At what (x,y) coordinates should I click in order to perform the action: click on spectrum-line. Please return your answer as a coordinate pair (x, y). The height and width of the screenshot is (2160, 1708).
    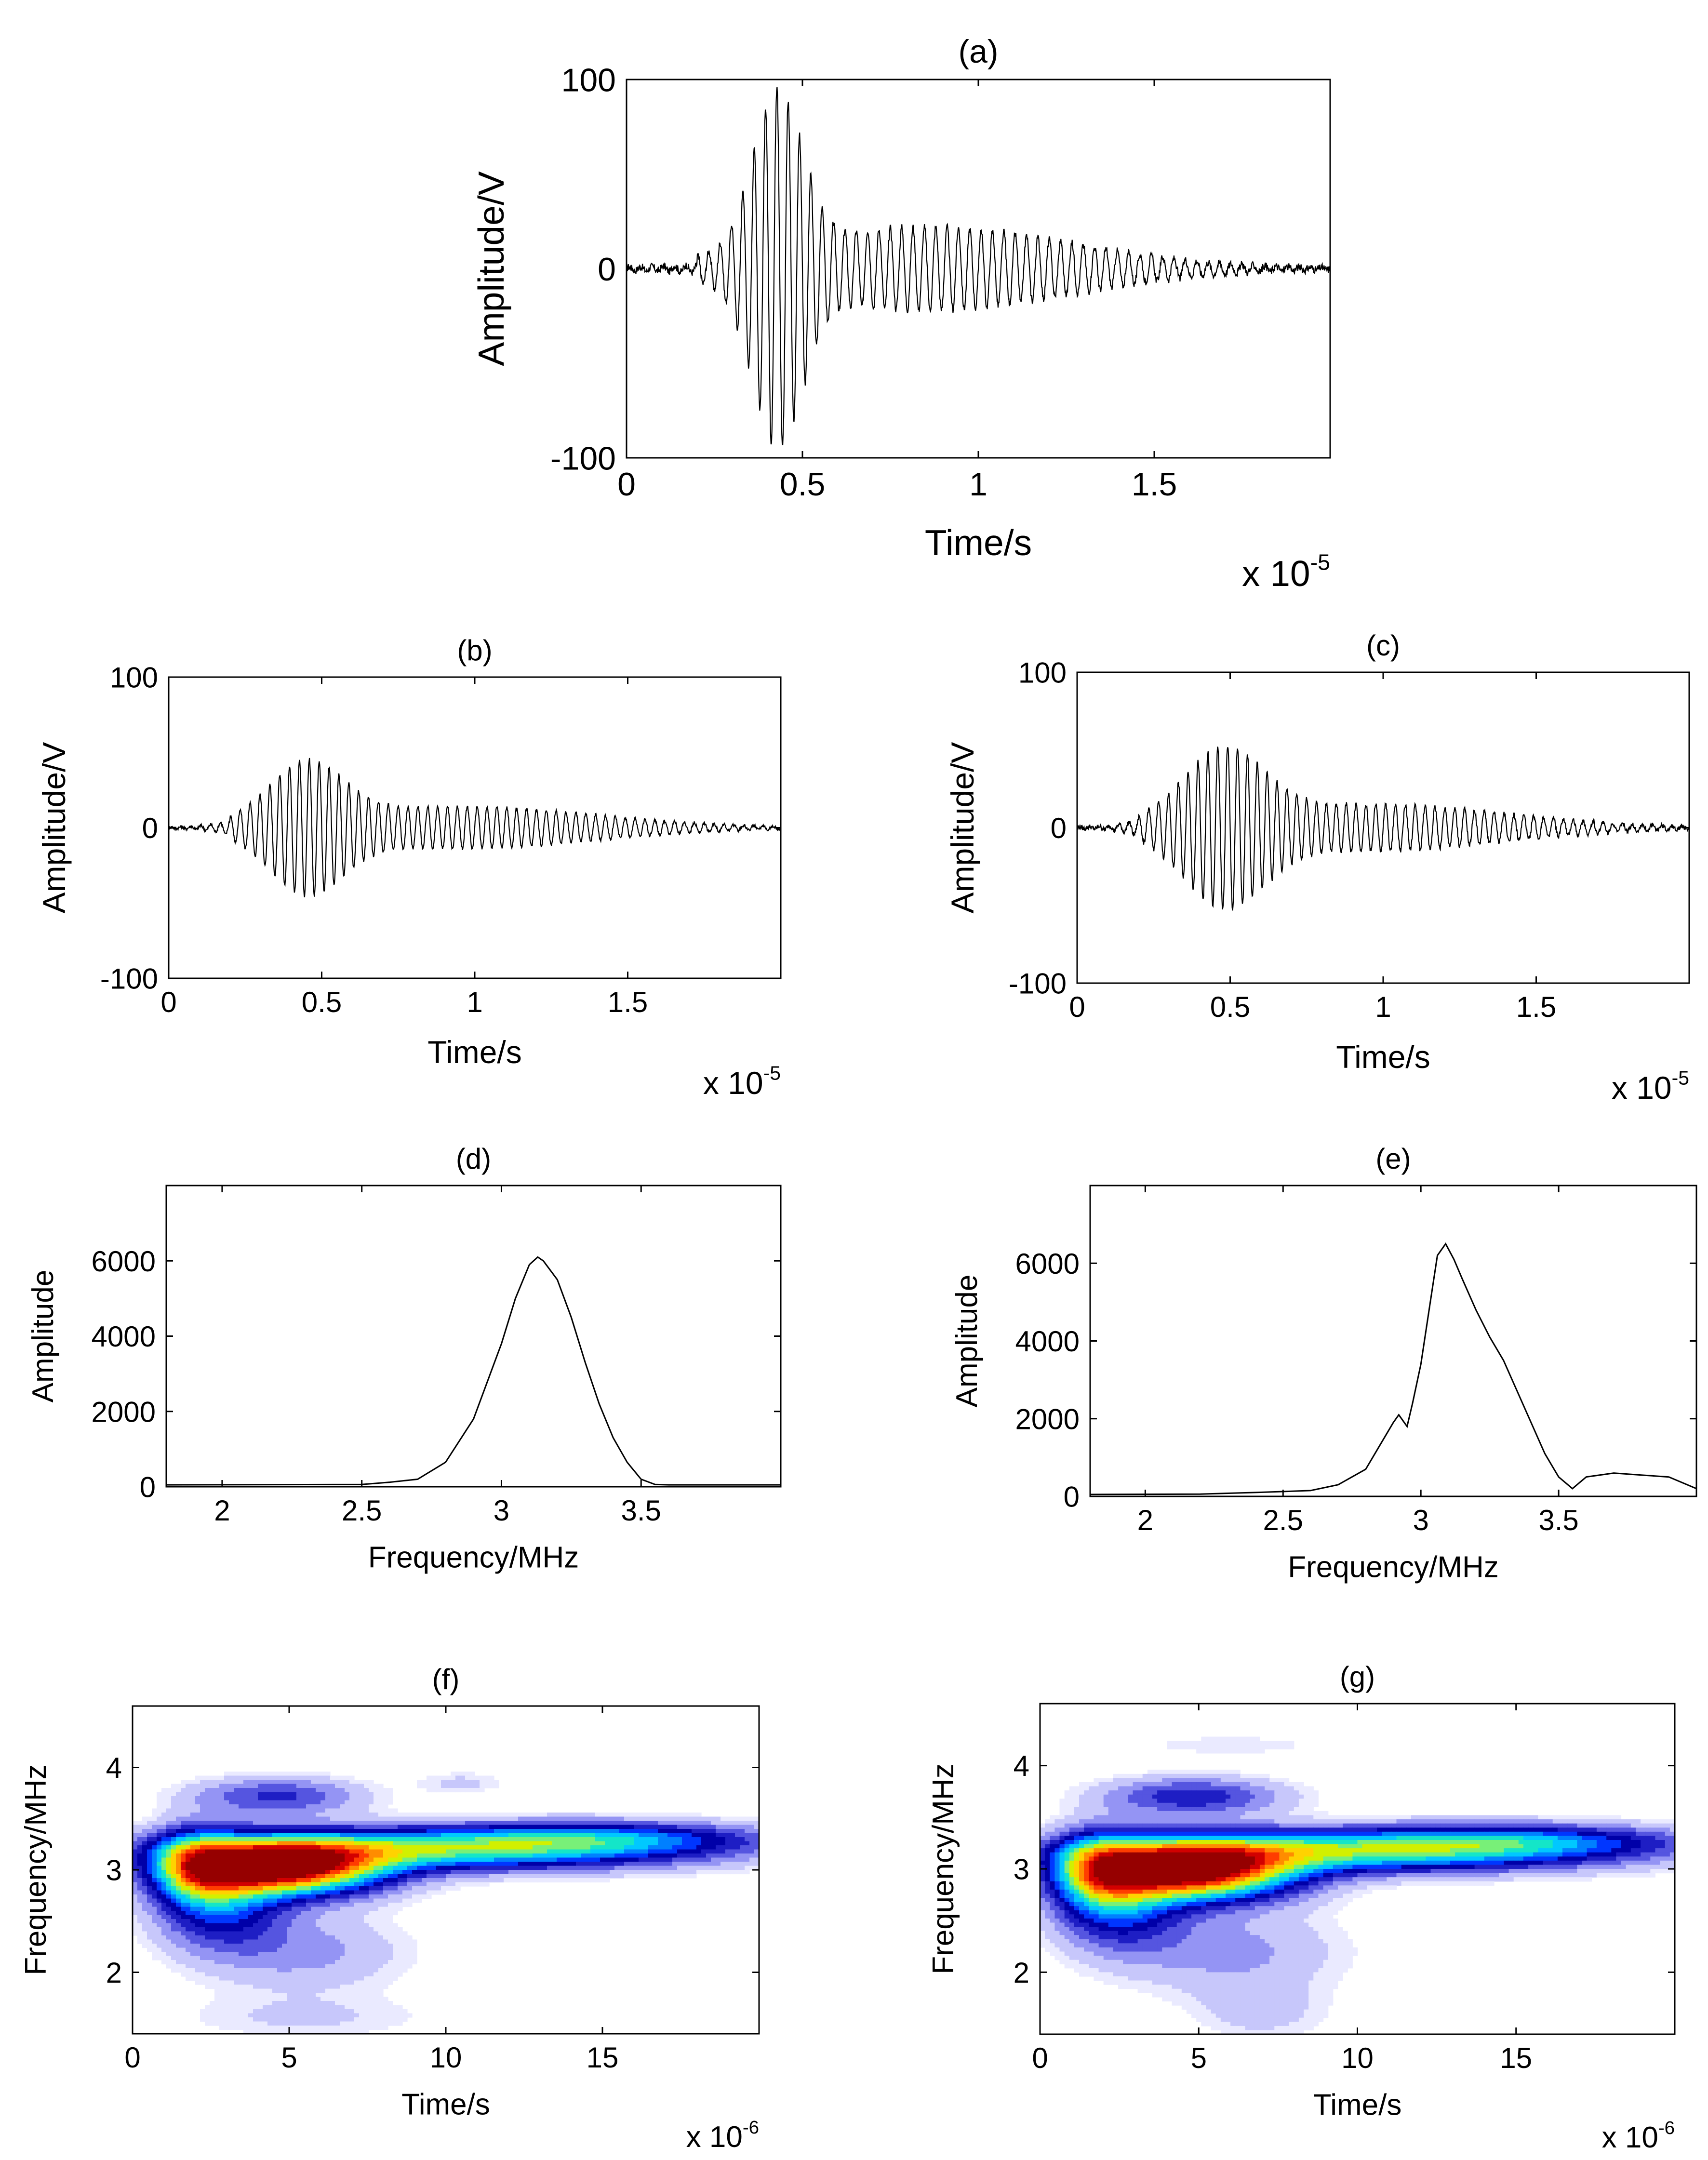
    Looking at the image, I should click on (1394, 1369).